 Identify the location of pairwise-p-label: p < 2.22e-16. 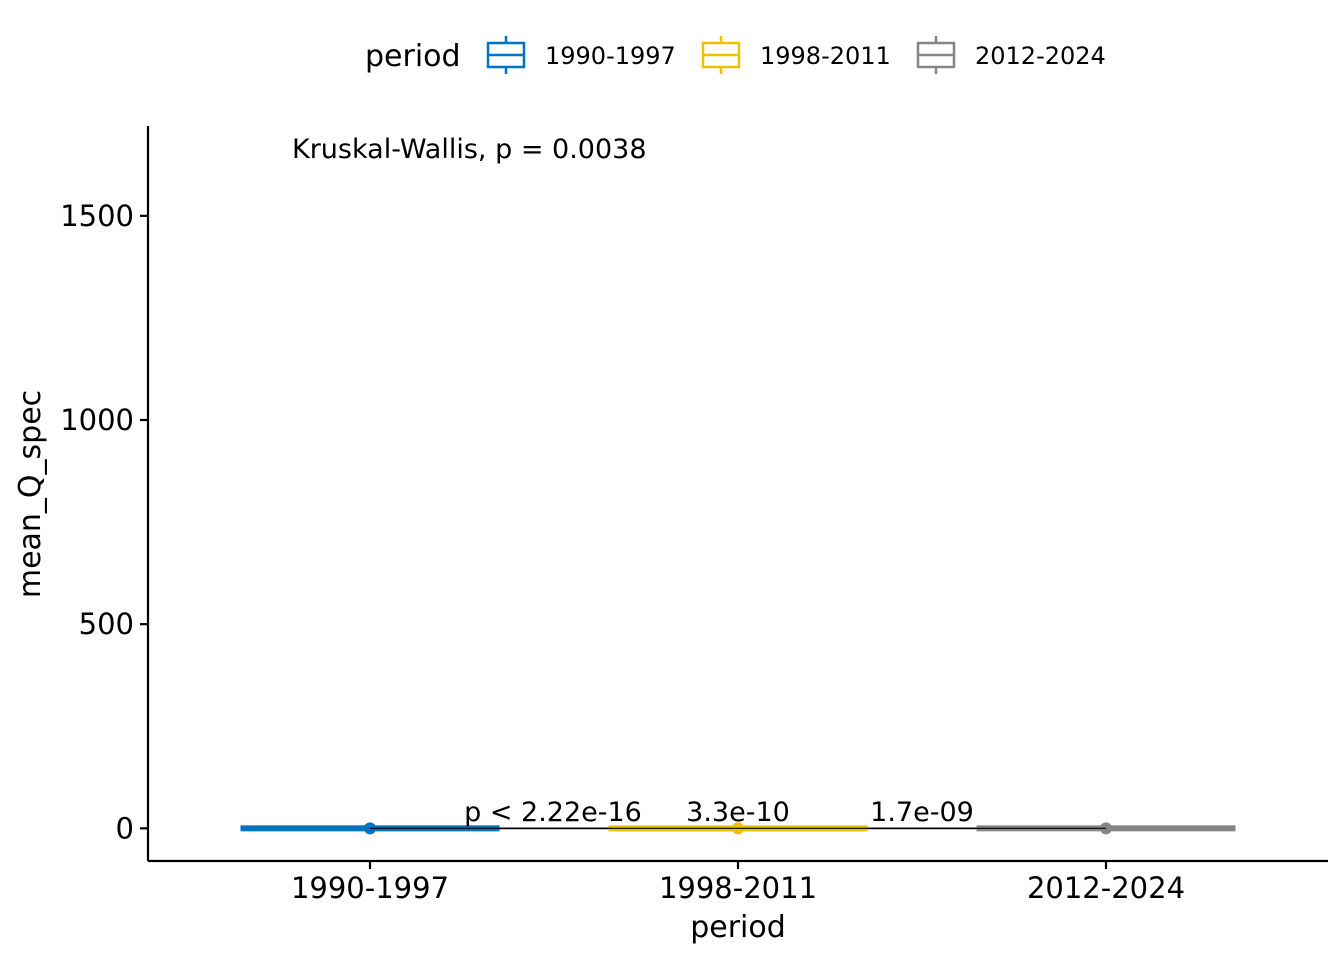
(553, 812).